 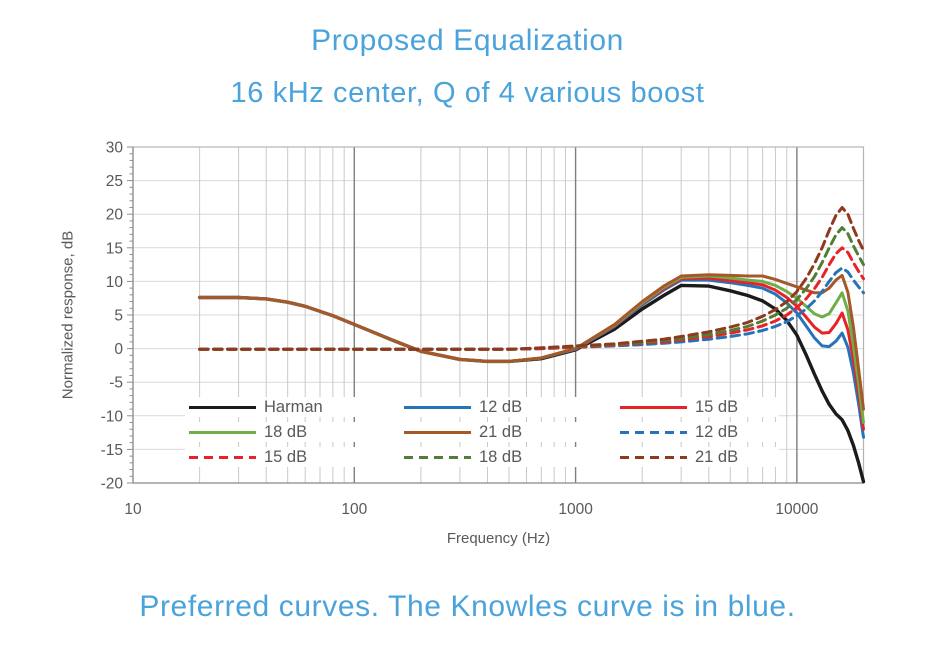 I want to click on legend-row: Harman 12 dB 15 dB, so click(x=482, y=407).